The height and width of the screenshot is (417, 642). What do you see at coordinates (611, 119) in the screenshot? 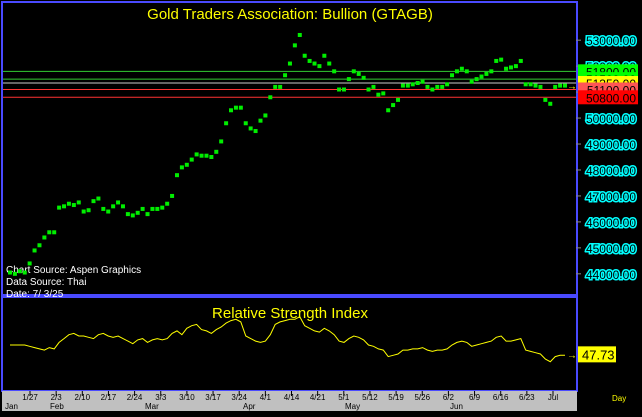
I see `y-tick-label: 50000.00` at bounding box center [611, 119].